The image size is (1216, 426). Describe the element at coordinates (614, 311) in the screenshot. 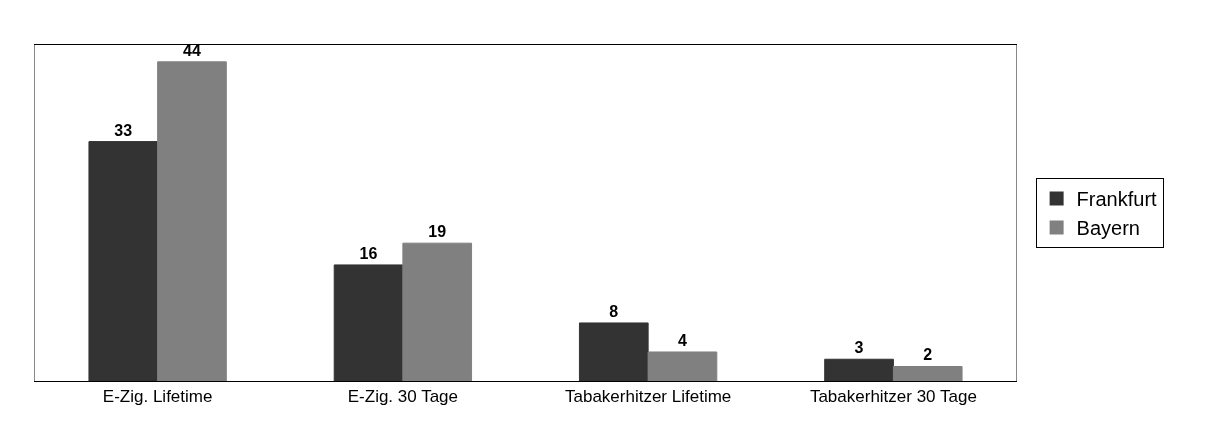

I see `data-label: 8` at that location.